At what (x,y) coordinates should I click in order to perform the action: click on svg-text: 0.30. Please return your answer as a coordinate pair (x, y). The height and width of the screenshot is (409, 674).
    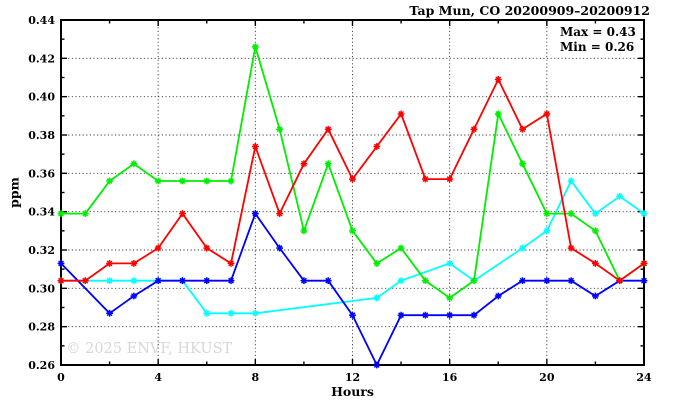
    Looking at the image, I should click on (41, 288).